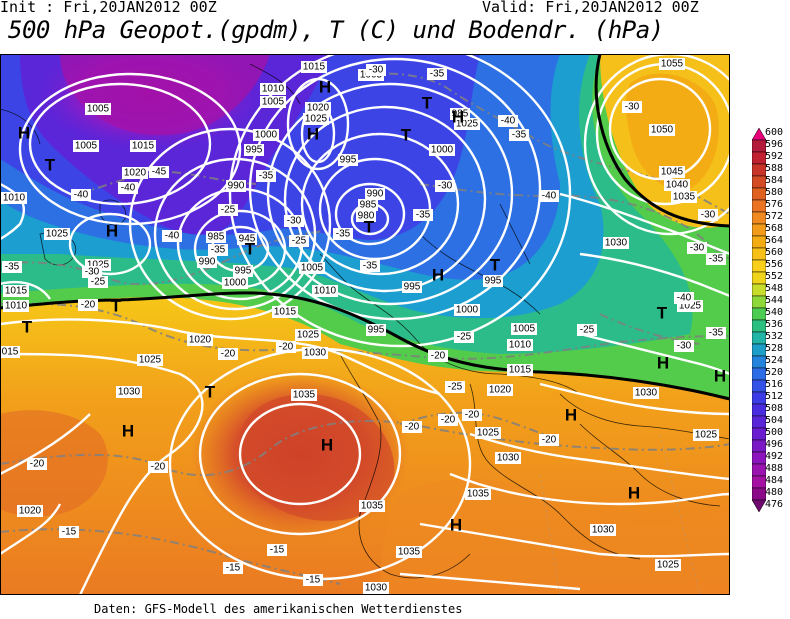 This screenshot has height=619, width=790. What do you see at coordinates (460, 114) in the screenshot?
I see `pressure-label: 985` at bounding box center [460, 114].